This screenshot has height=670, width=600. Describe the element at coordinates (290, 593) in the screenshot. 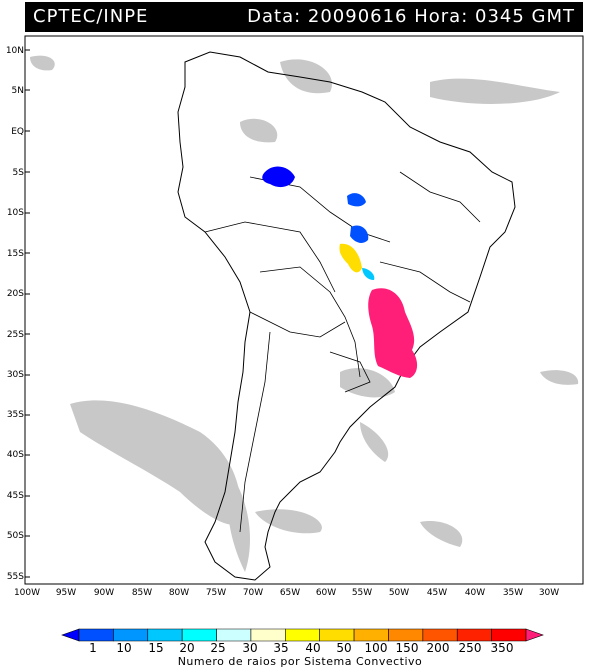

I see `lon-label-65W: 65W` at that location.